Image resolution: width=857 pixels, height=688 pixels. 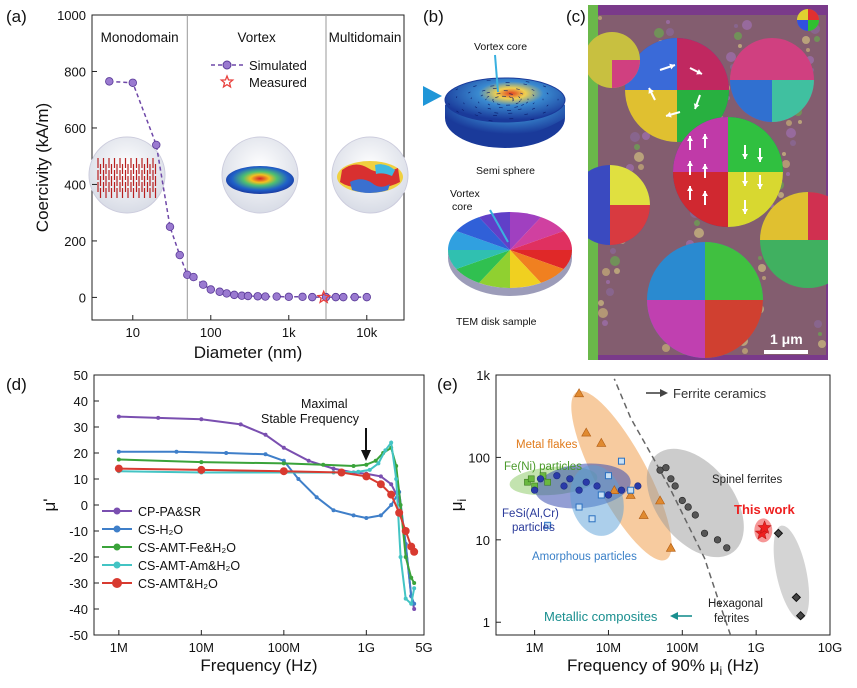 What do you see at coordinates (720, 393) in the screenshot?
I see `label-ferrite-ceramics: Ferrite ceramics` at bounding box center [720, 393].